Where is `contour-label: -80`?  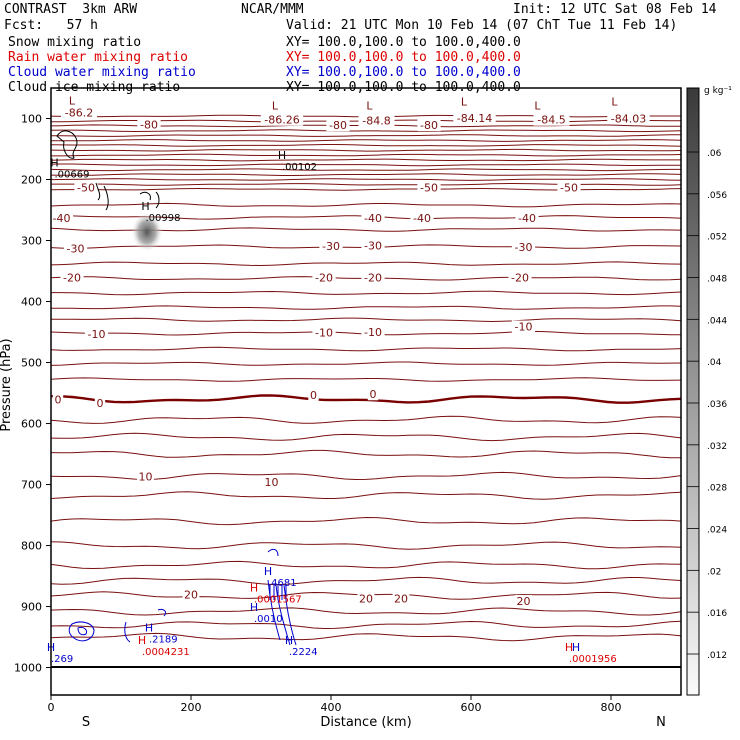 contour-label: -80 is located at coordinates (149, 125).